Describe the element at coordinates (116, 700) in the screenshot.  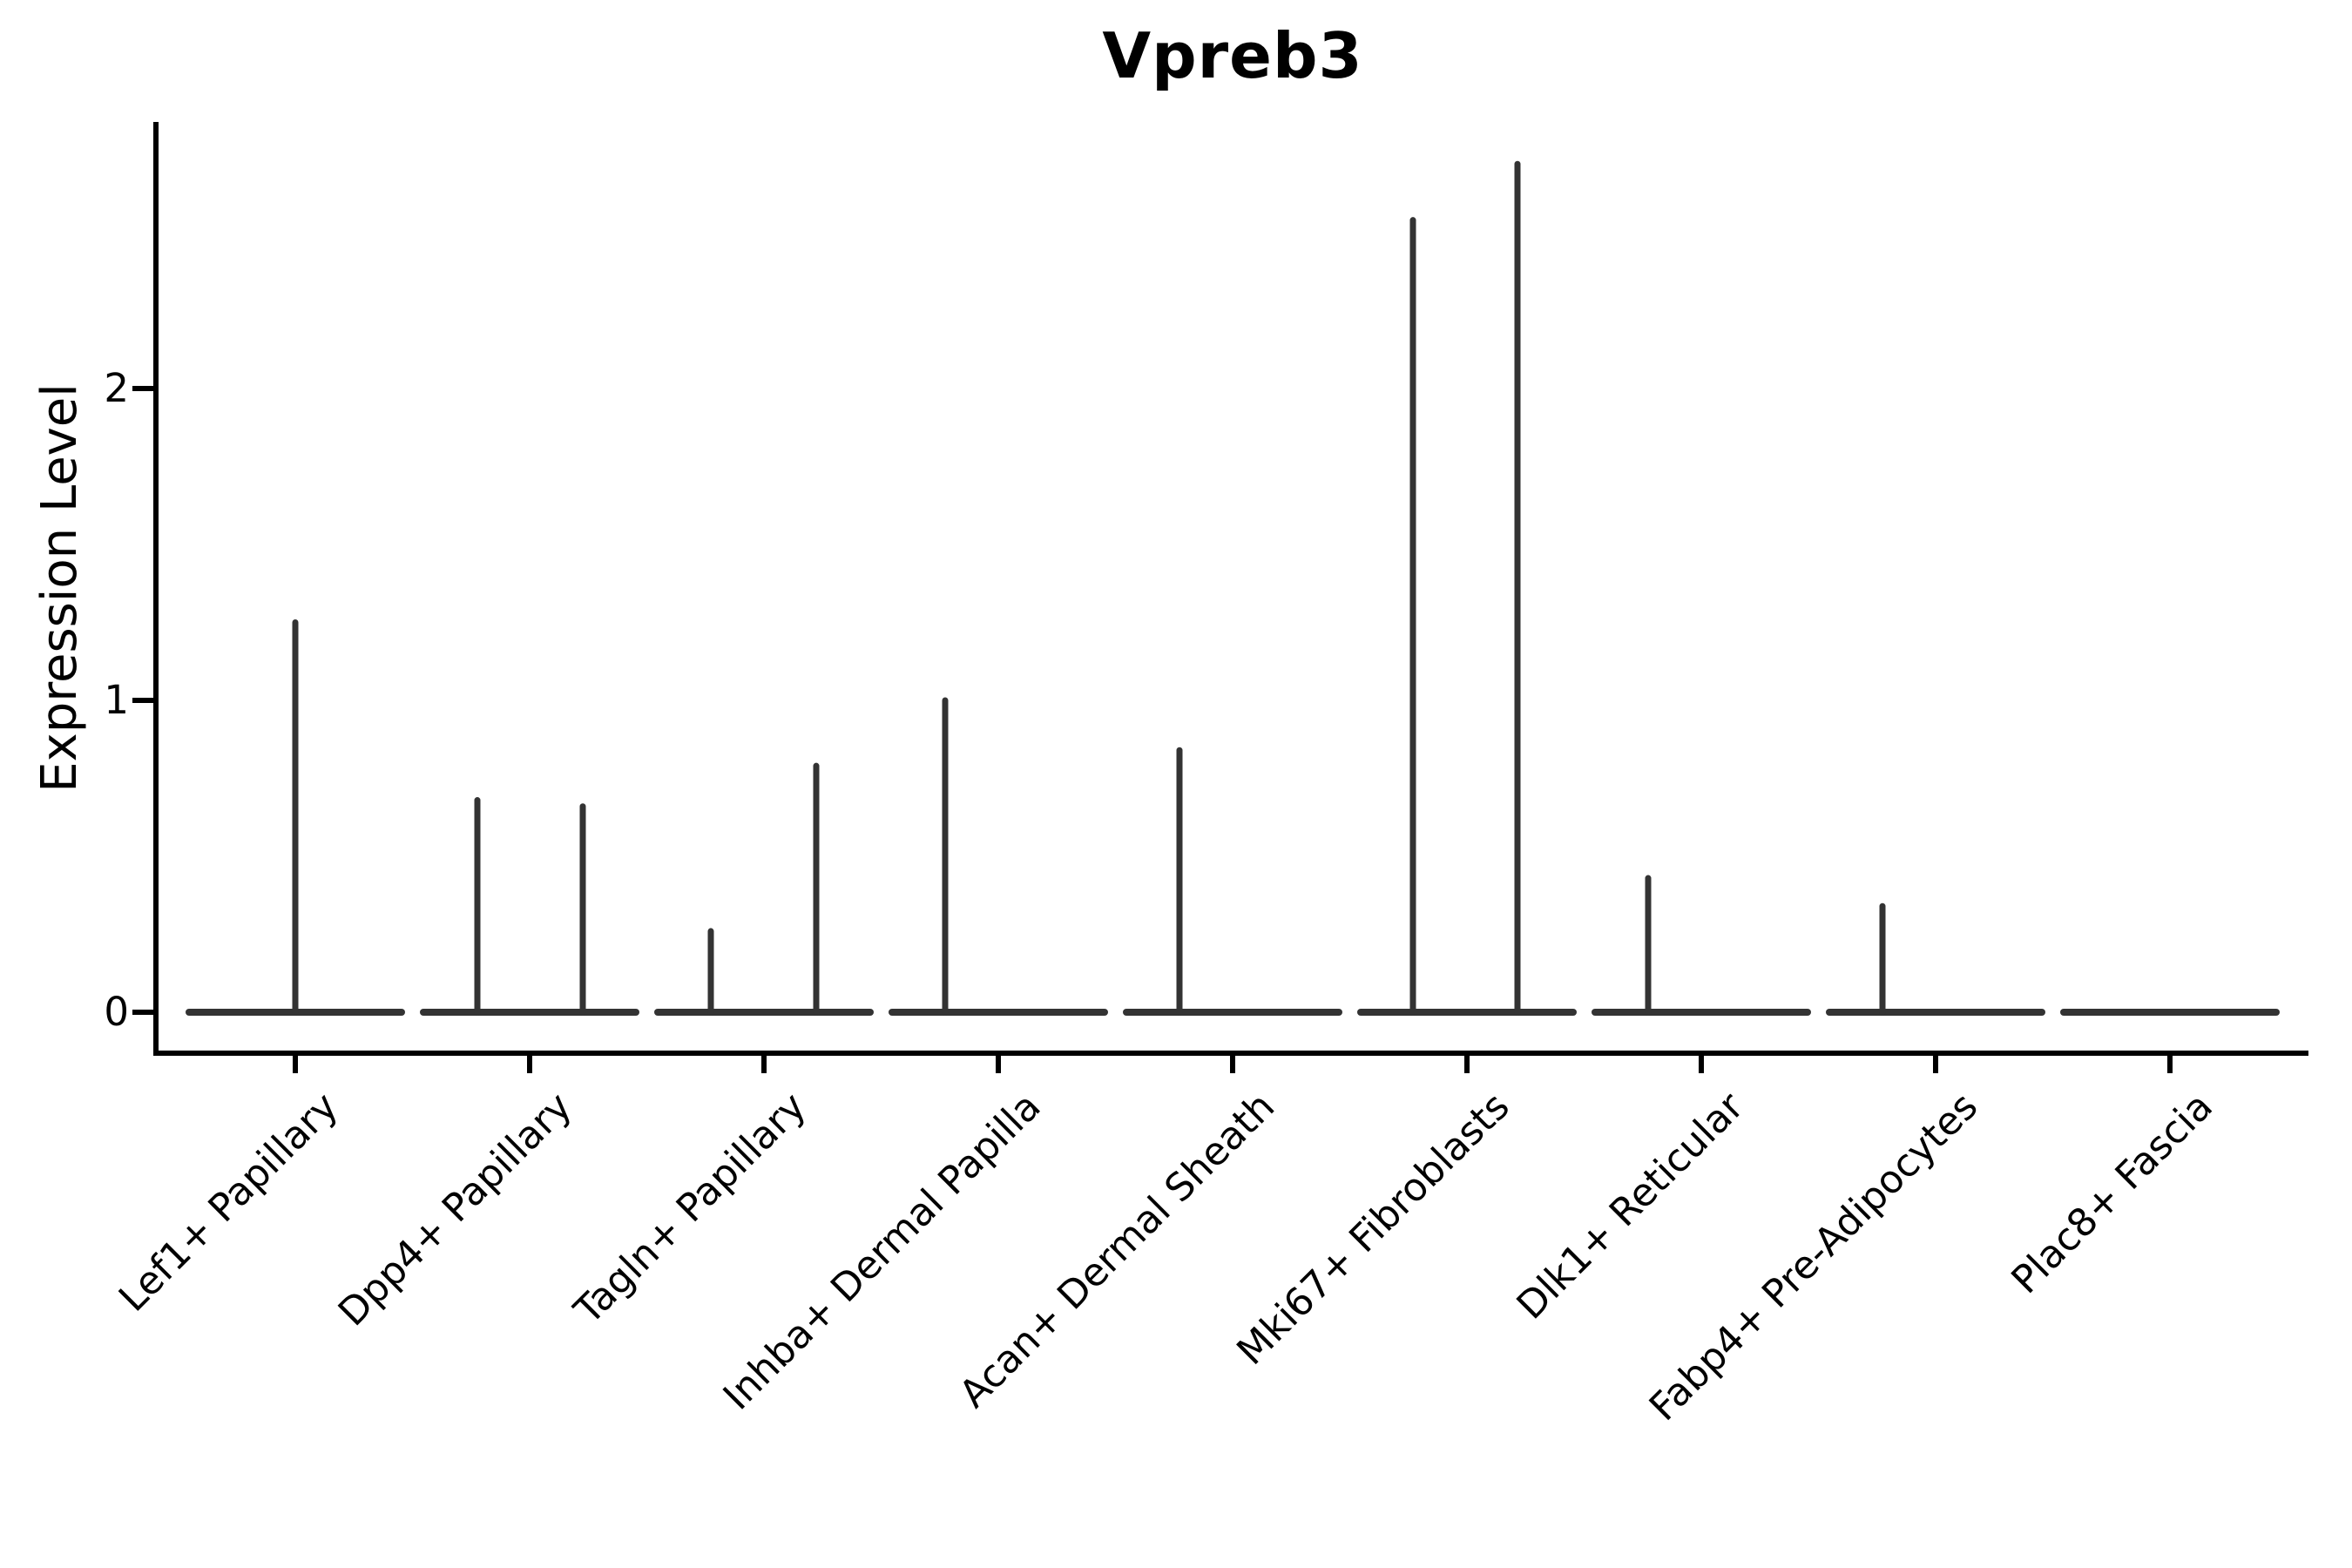
I see `y-tick-label: 1` at that location.